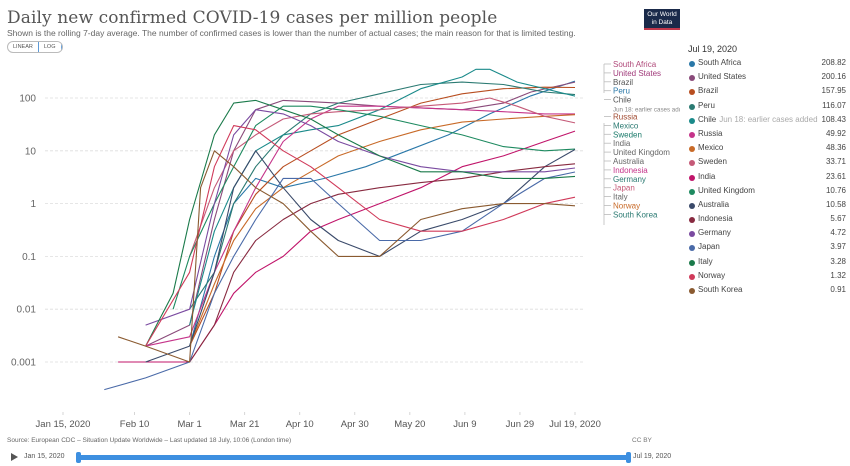 The height and width of the screenshot is (466, 850). What do you see at coordinates (767, 192) in the screenshot?
I see `legend-item: United Kingdom 10.76` at bounding box center [767, 192].